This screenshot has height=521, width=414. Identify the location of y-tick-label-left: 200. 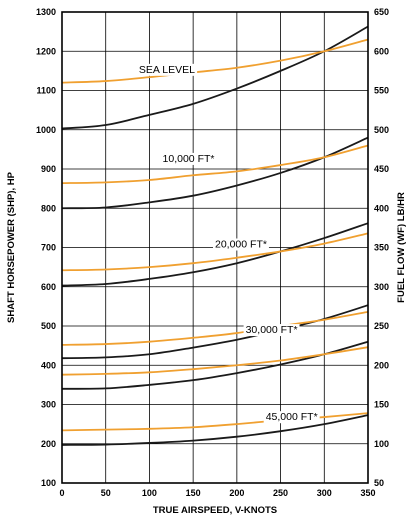
(48, 444).